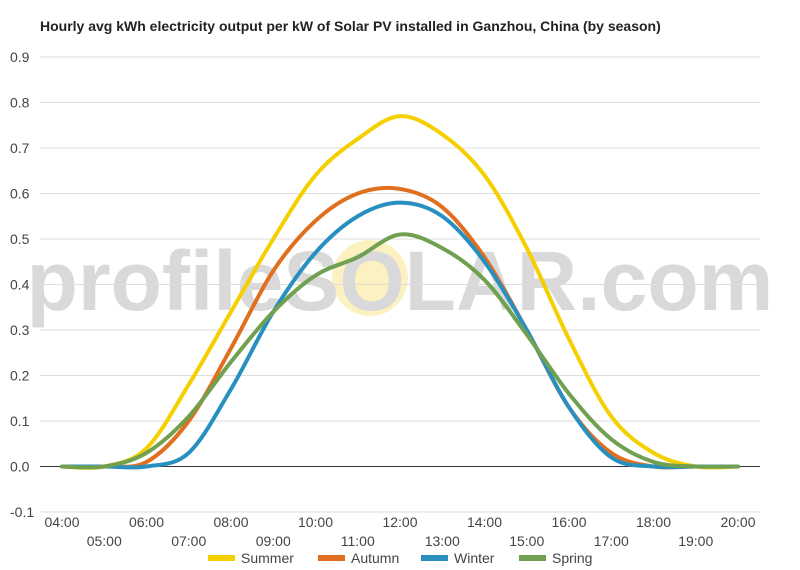 The image size is (800, 570). I want to click on y-tick-label: 0.4, so click(20, 285).